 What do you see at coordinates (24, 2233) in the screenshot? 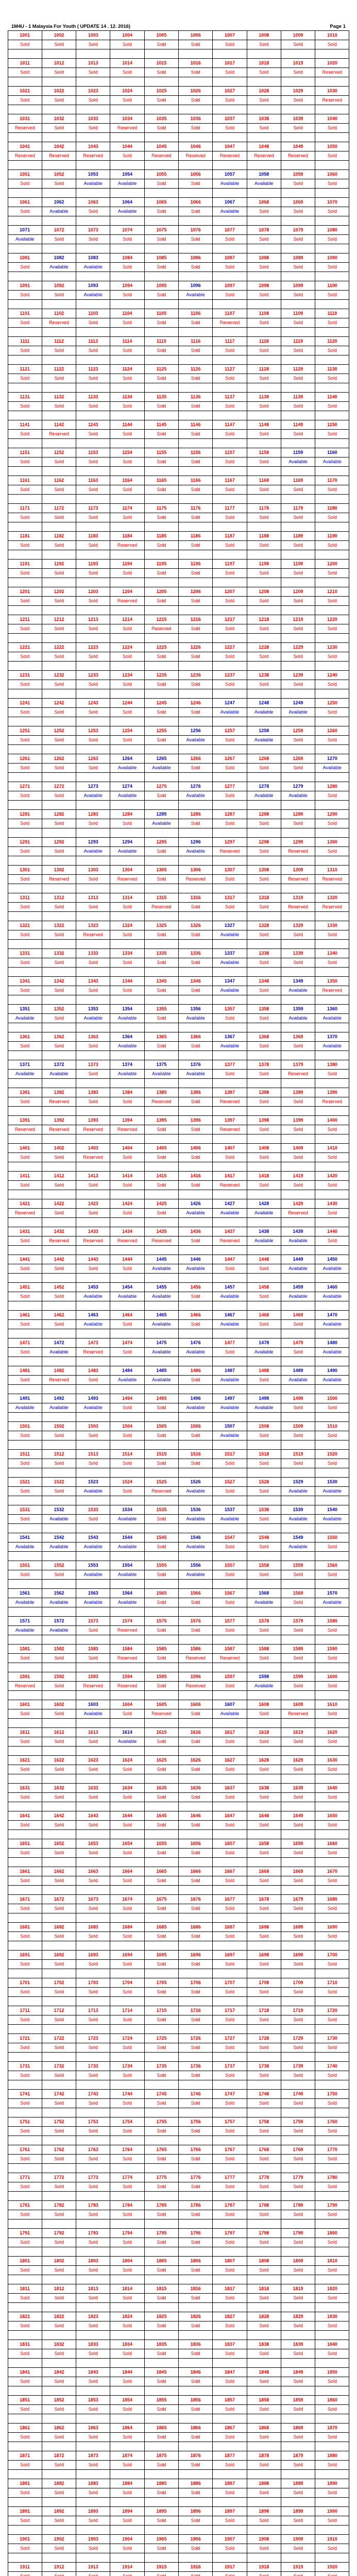
I see `number-cell: 1791` at bounding box center [24, 2233].